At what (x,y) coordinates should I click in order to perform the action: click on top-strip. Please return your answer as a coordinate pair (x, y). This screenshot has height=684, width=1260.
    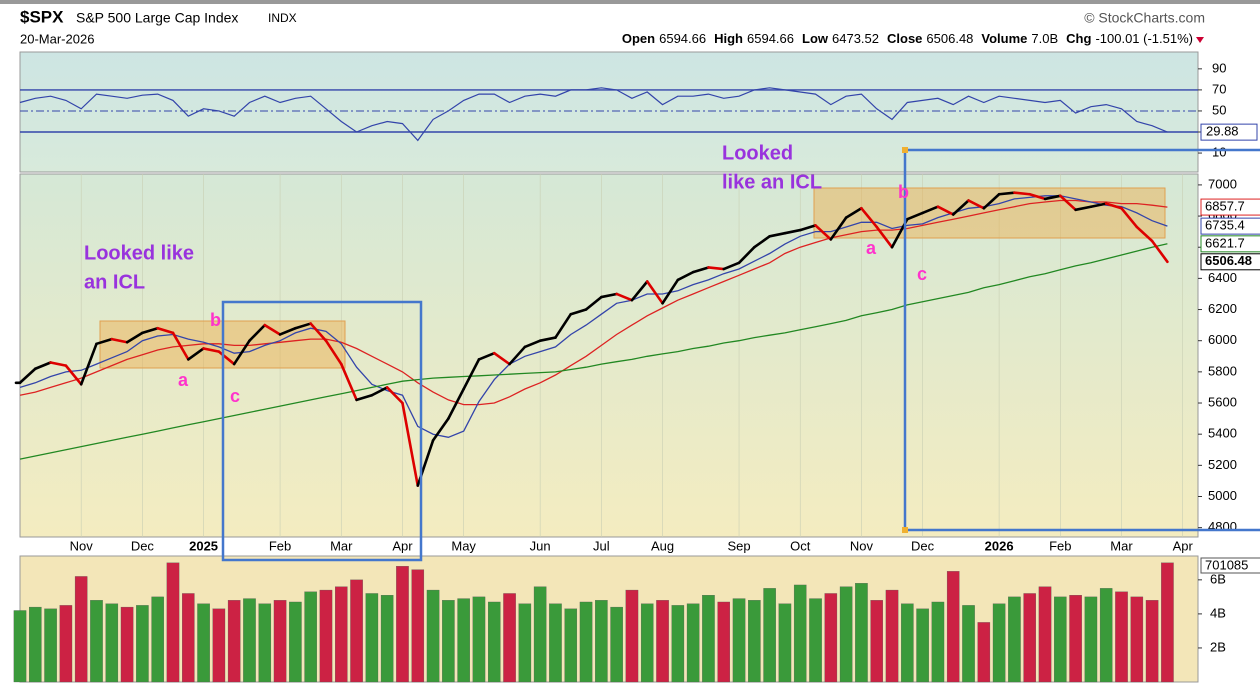
    Looking at the image, I should click on (630, 2).